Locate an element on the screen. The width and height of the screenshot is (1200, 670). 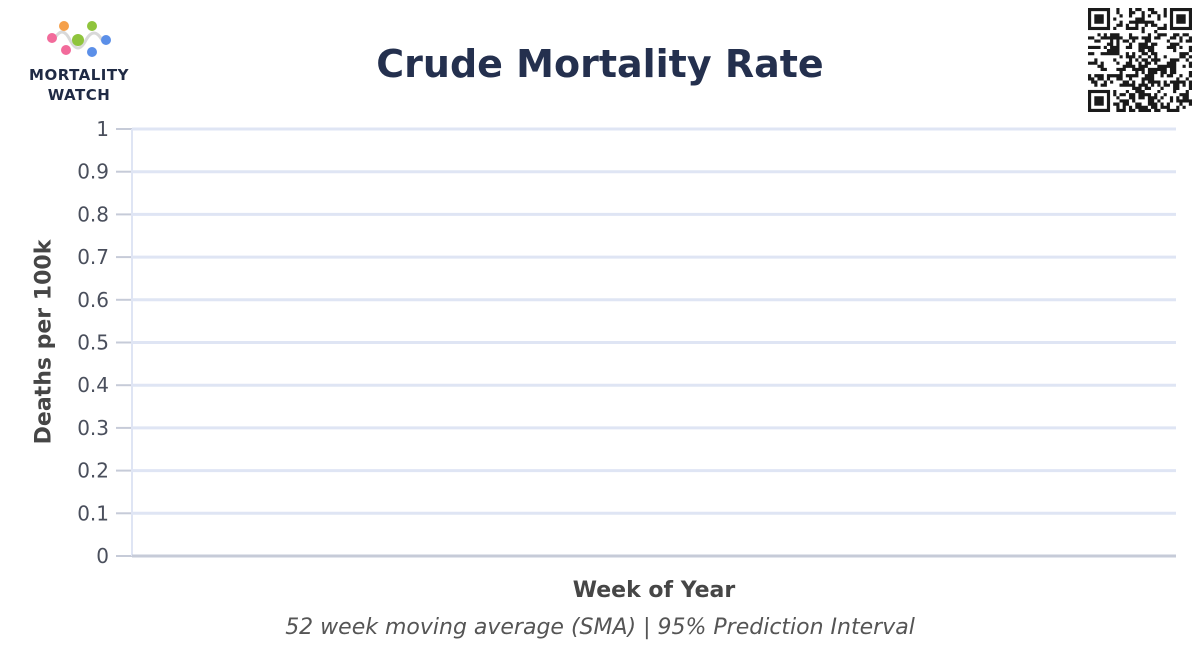
y-tick-label-0: 0 is located at coordinates (102, 556).